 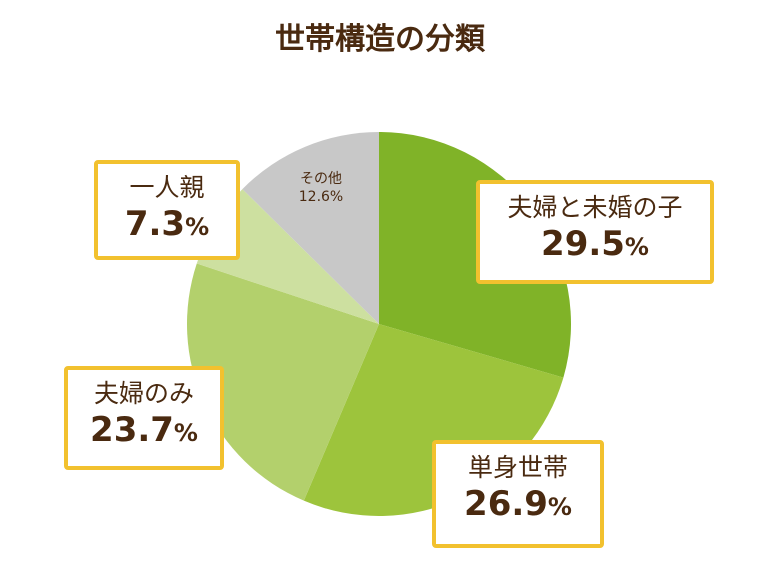 What do you see at coordinates (167, 187) in the screenshot?
I see `slice-label-single-parent: 一人親` at bounding box center [167, 187].